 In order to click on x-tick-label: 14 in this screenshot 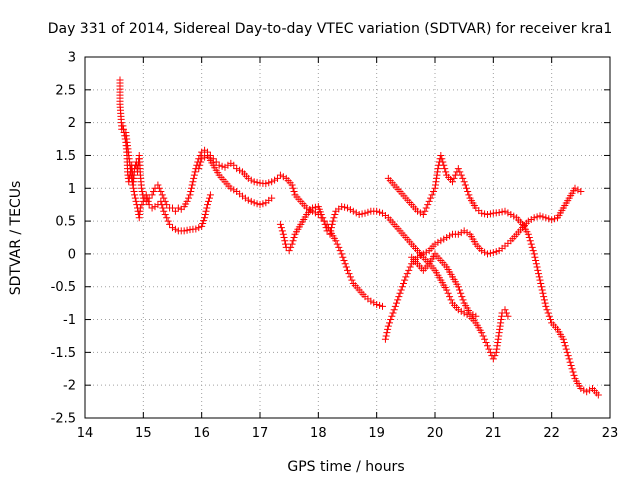, I will do `click(85, 433)`.